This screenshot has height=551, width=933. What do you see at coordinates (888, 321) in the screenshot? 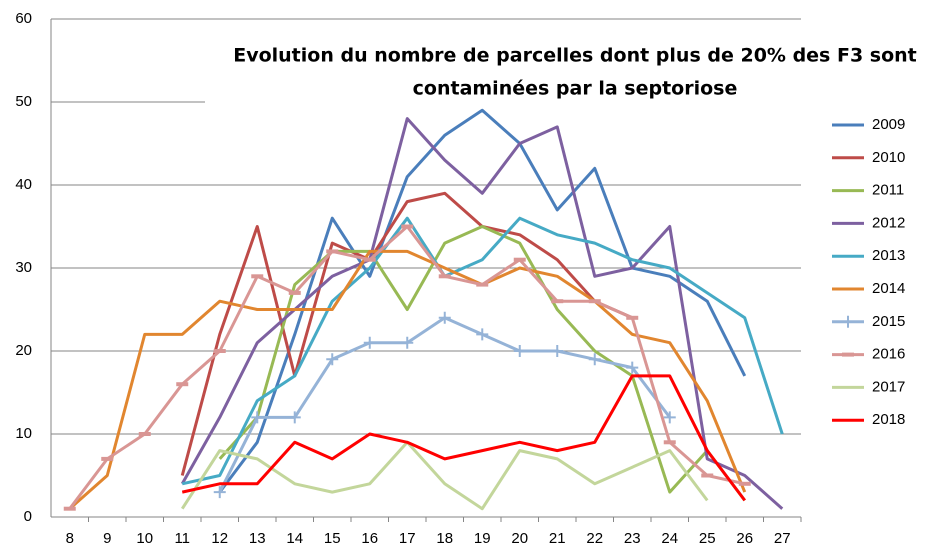
I see `legend-label: 2015` at bounding box center [888, 321].